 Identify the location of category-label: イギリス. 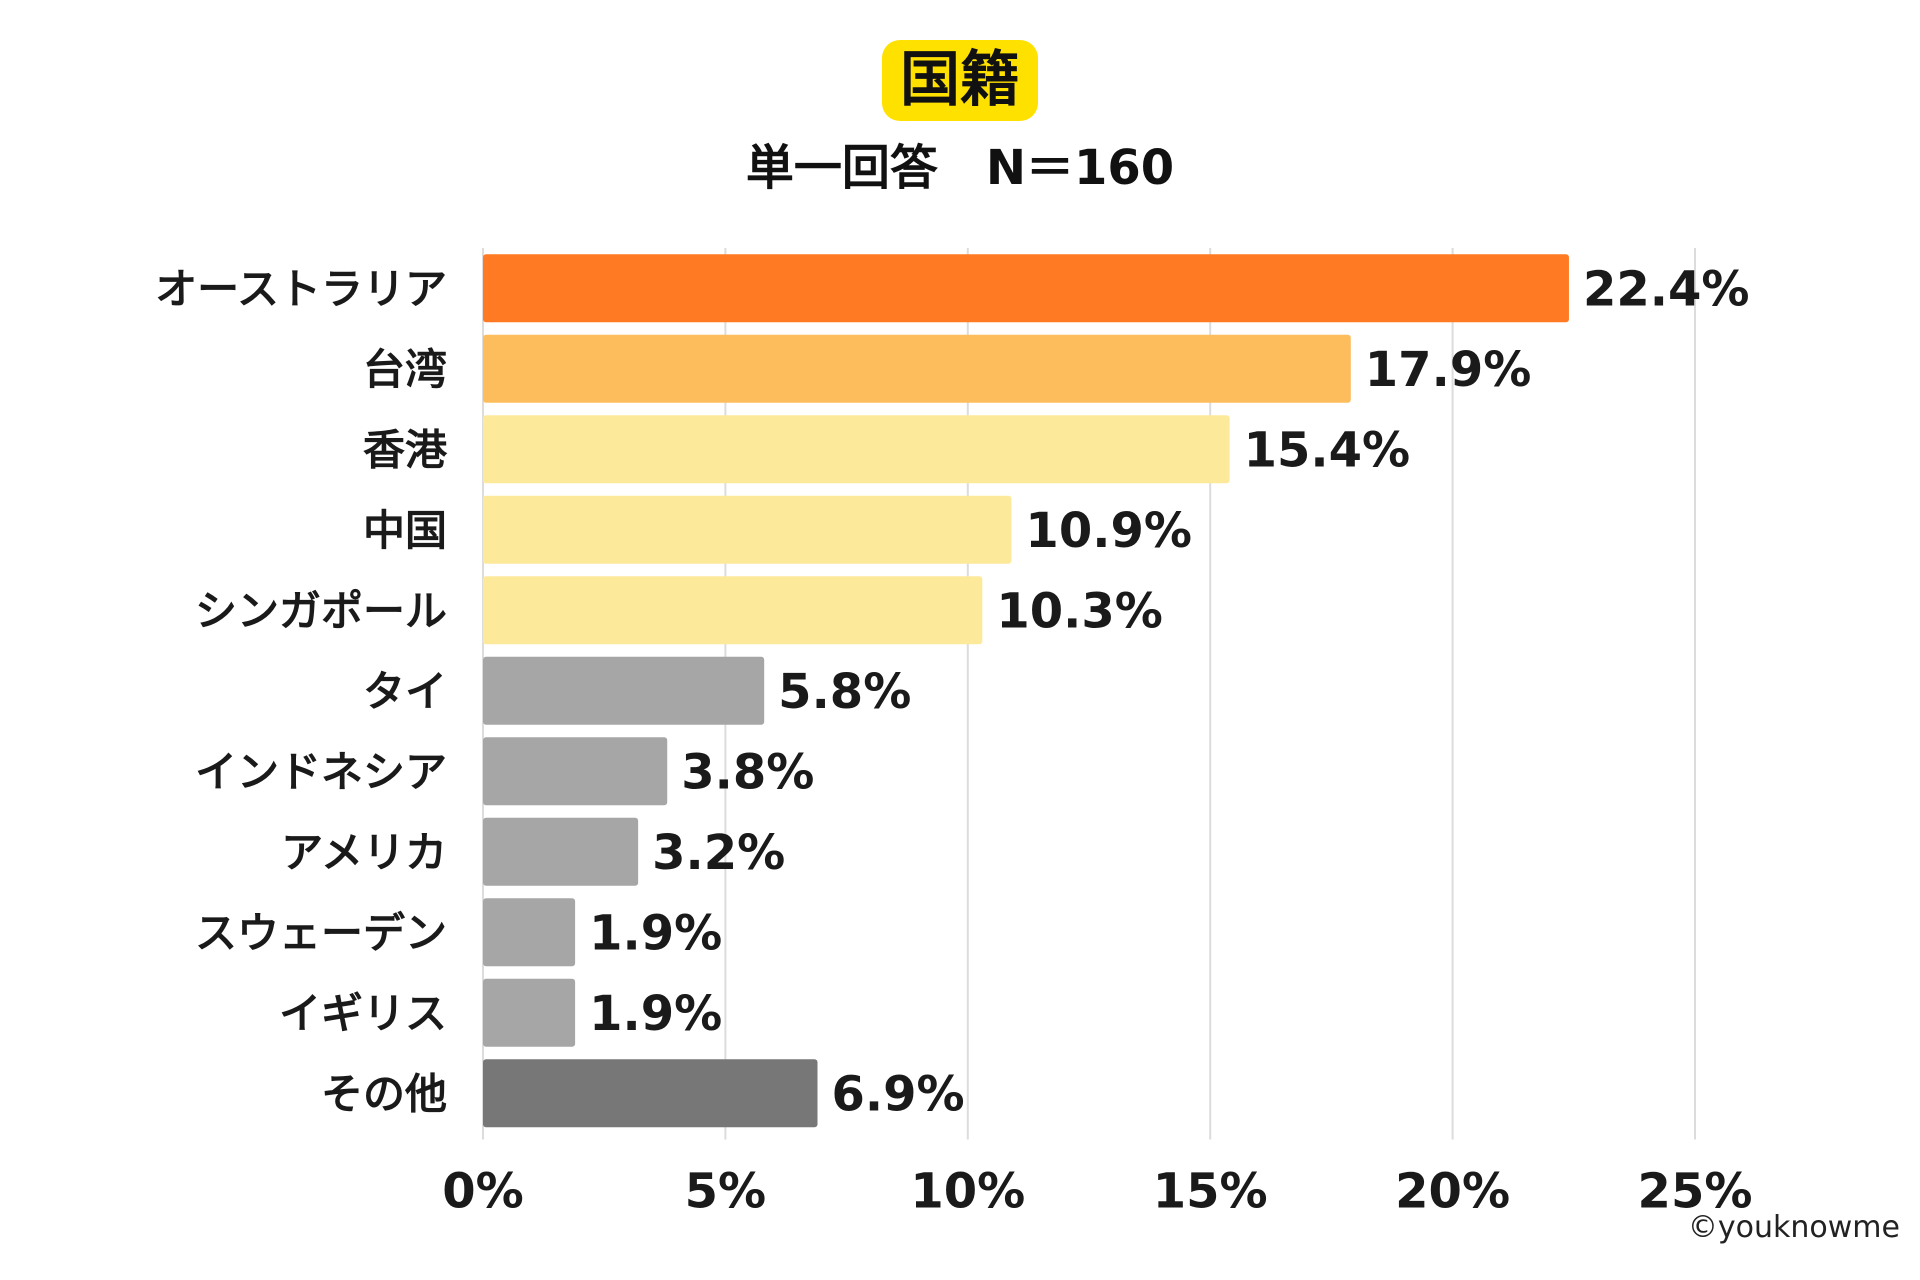
(363, 1013).